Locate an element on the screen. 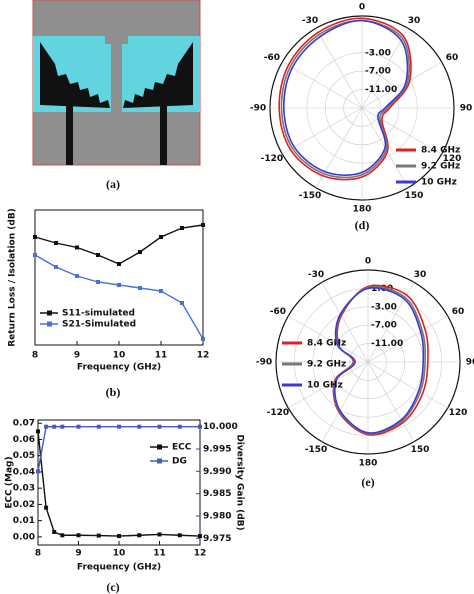  y-axis-label: Return Loss / Isolation (dB) is located at coordinates (13, 277).